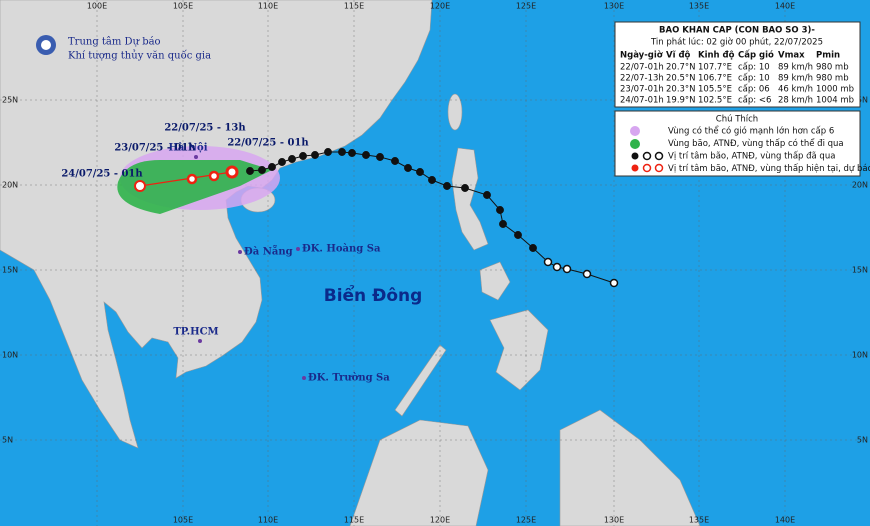 The image size is (870, 526). What do you see at coordinates (791, 56) in the screenshot?
I see `column-header: Vmax` at bounding box center [791, 56].